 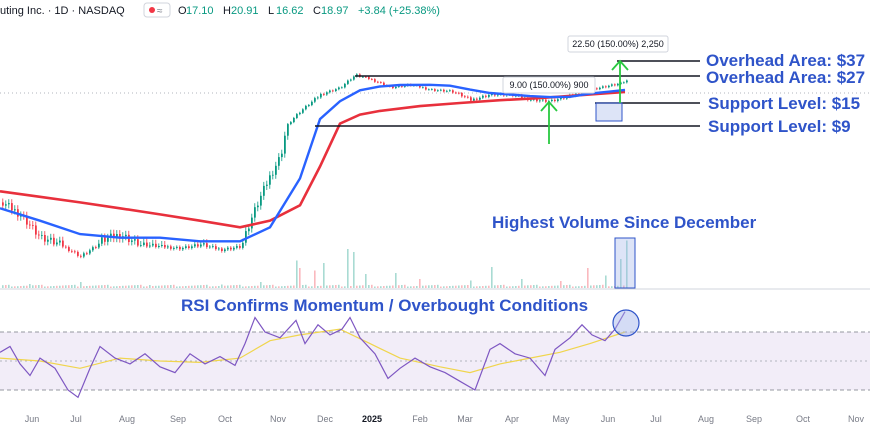 I want to click on x-tick-label: Nov, so click(x=278, y=419).